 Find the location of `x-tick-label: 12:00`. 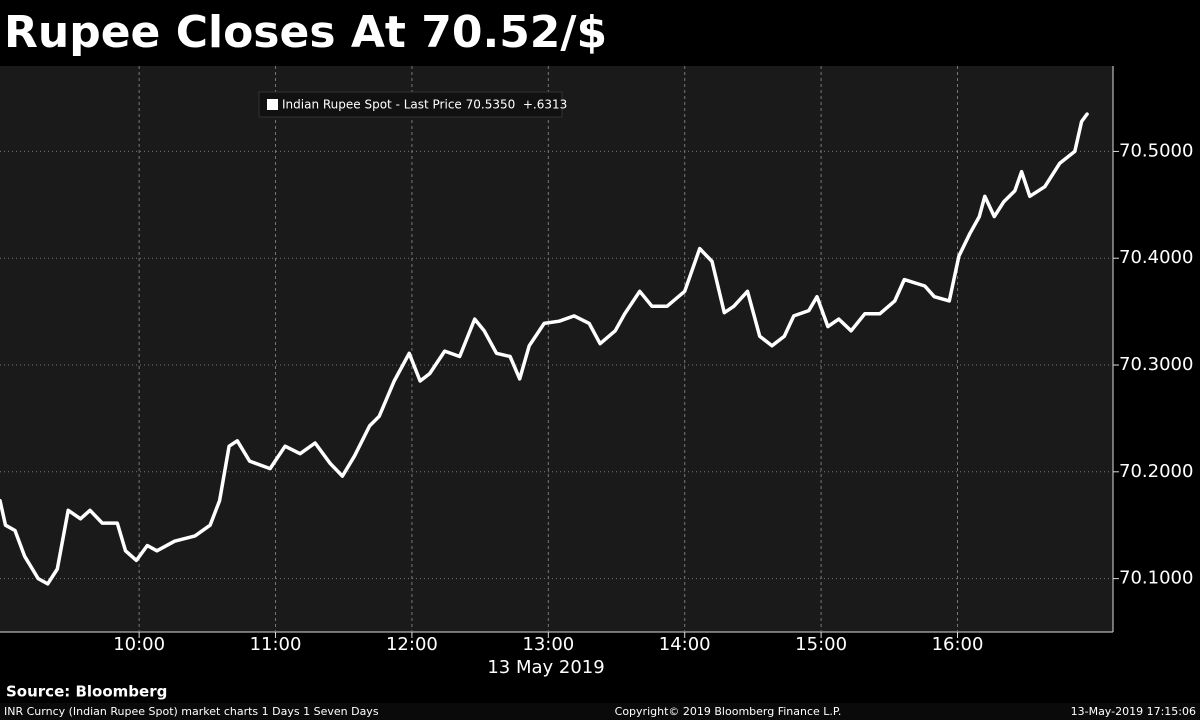

x-tick-label: 12:00 is located at coordinates (412, 644).